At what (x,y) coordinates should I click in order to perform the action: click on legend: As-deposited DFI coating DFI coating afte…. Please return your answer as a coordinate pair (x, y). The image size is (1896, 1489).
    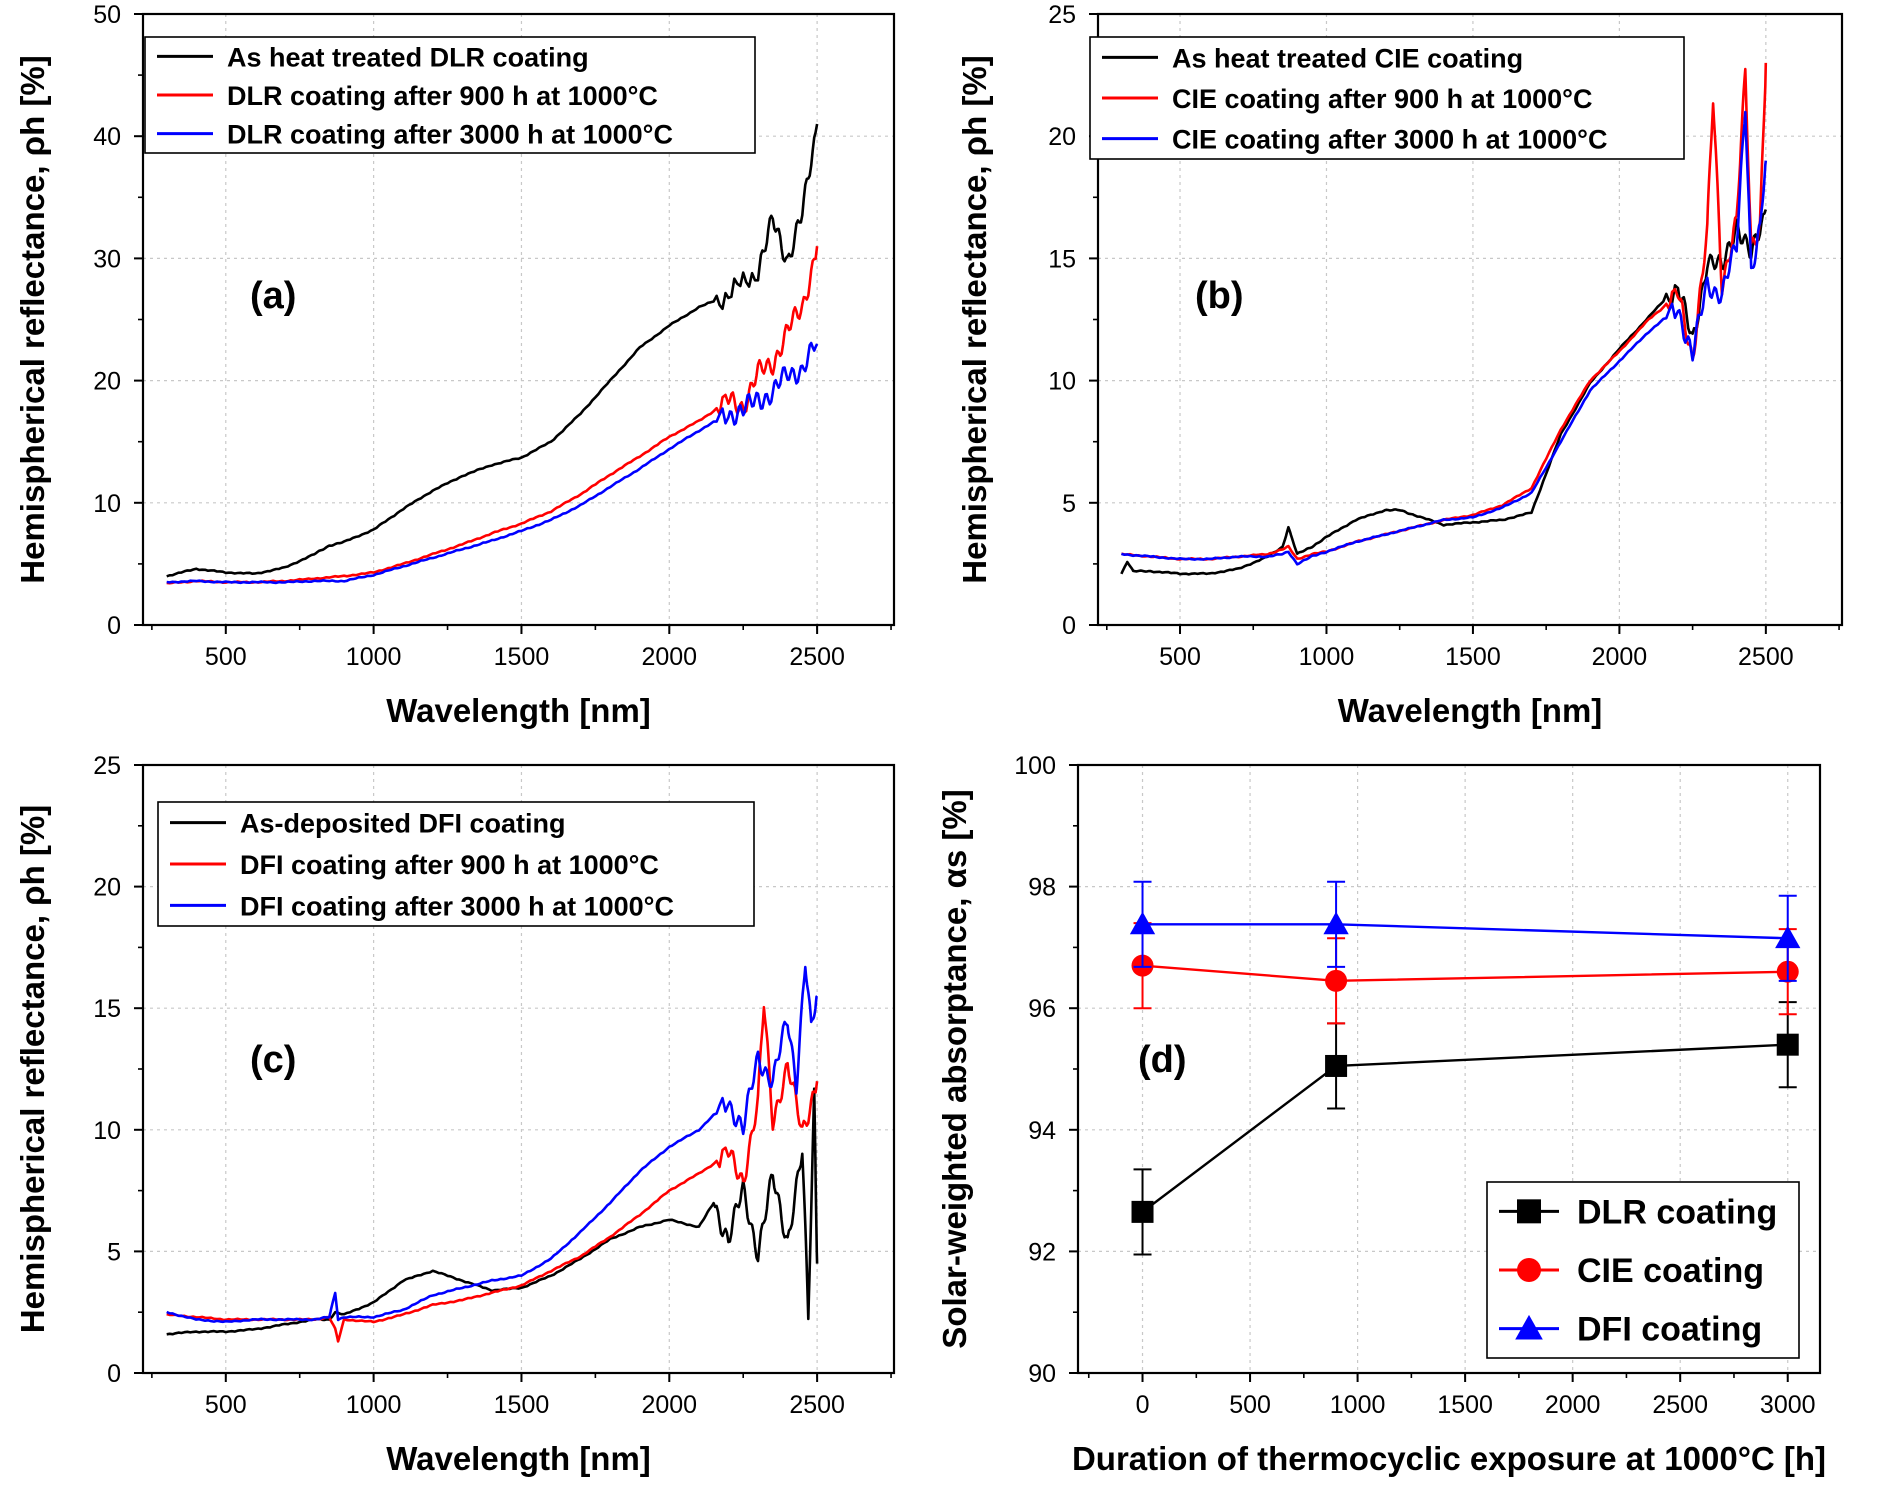
    Looking at the image, I should click on (456, 864).